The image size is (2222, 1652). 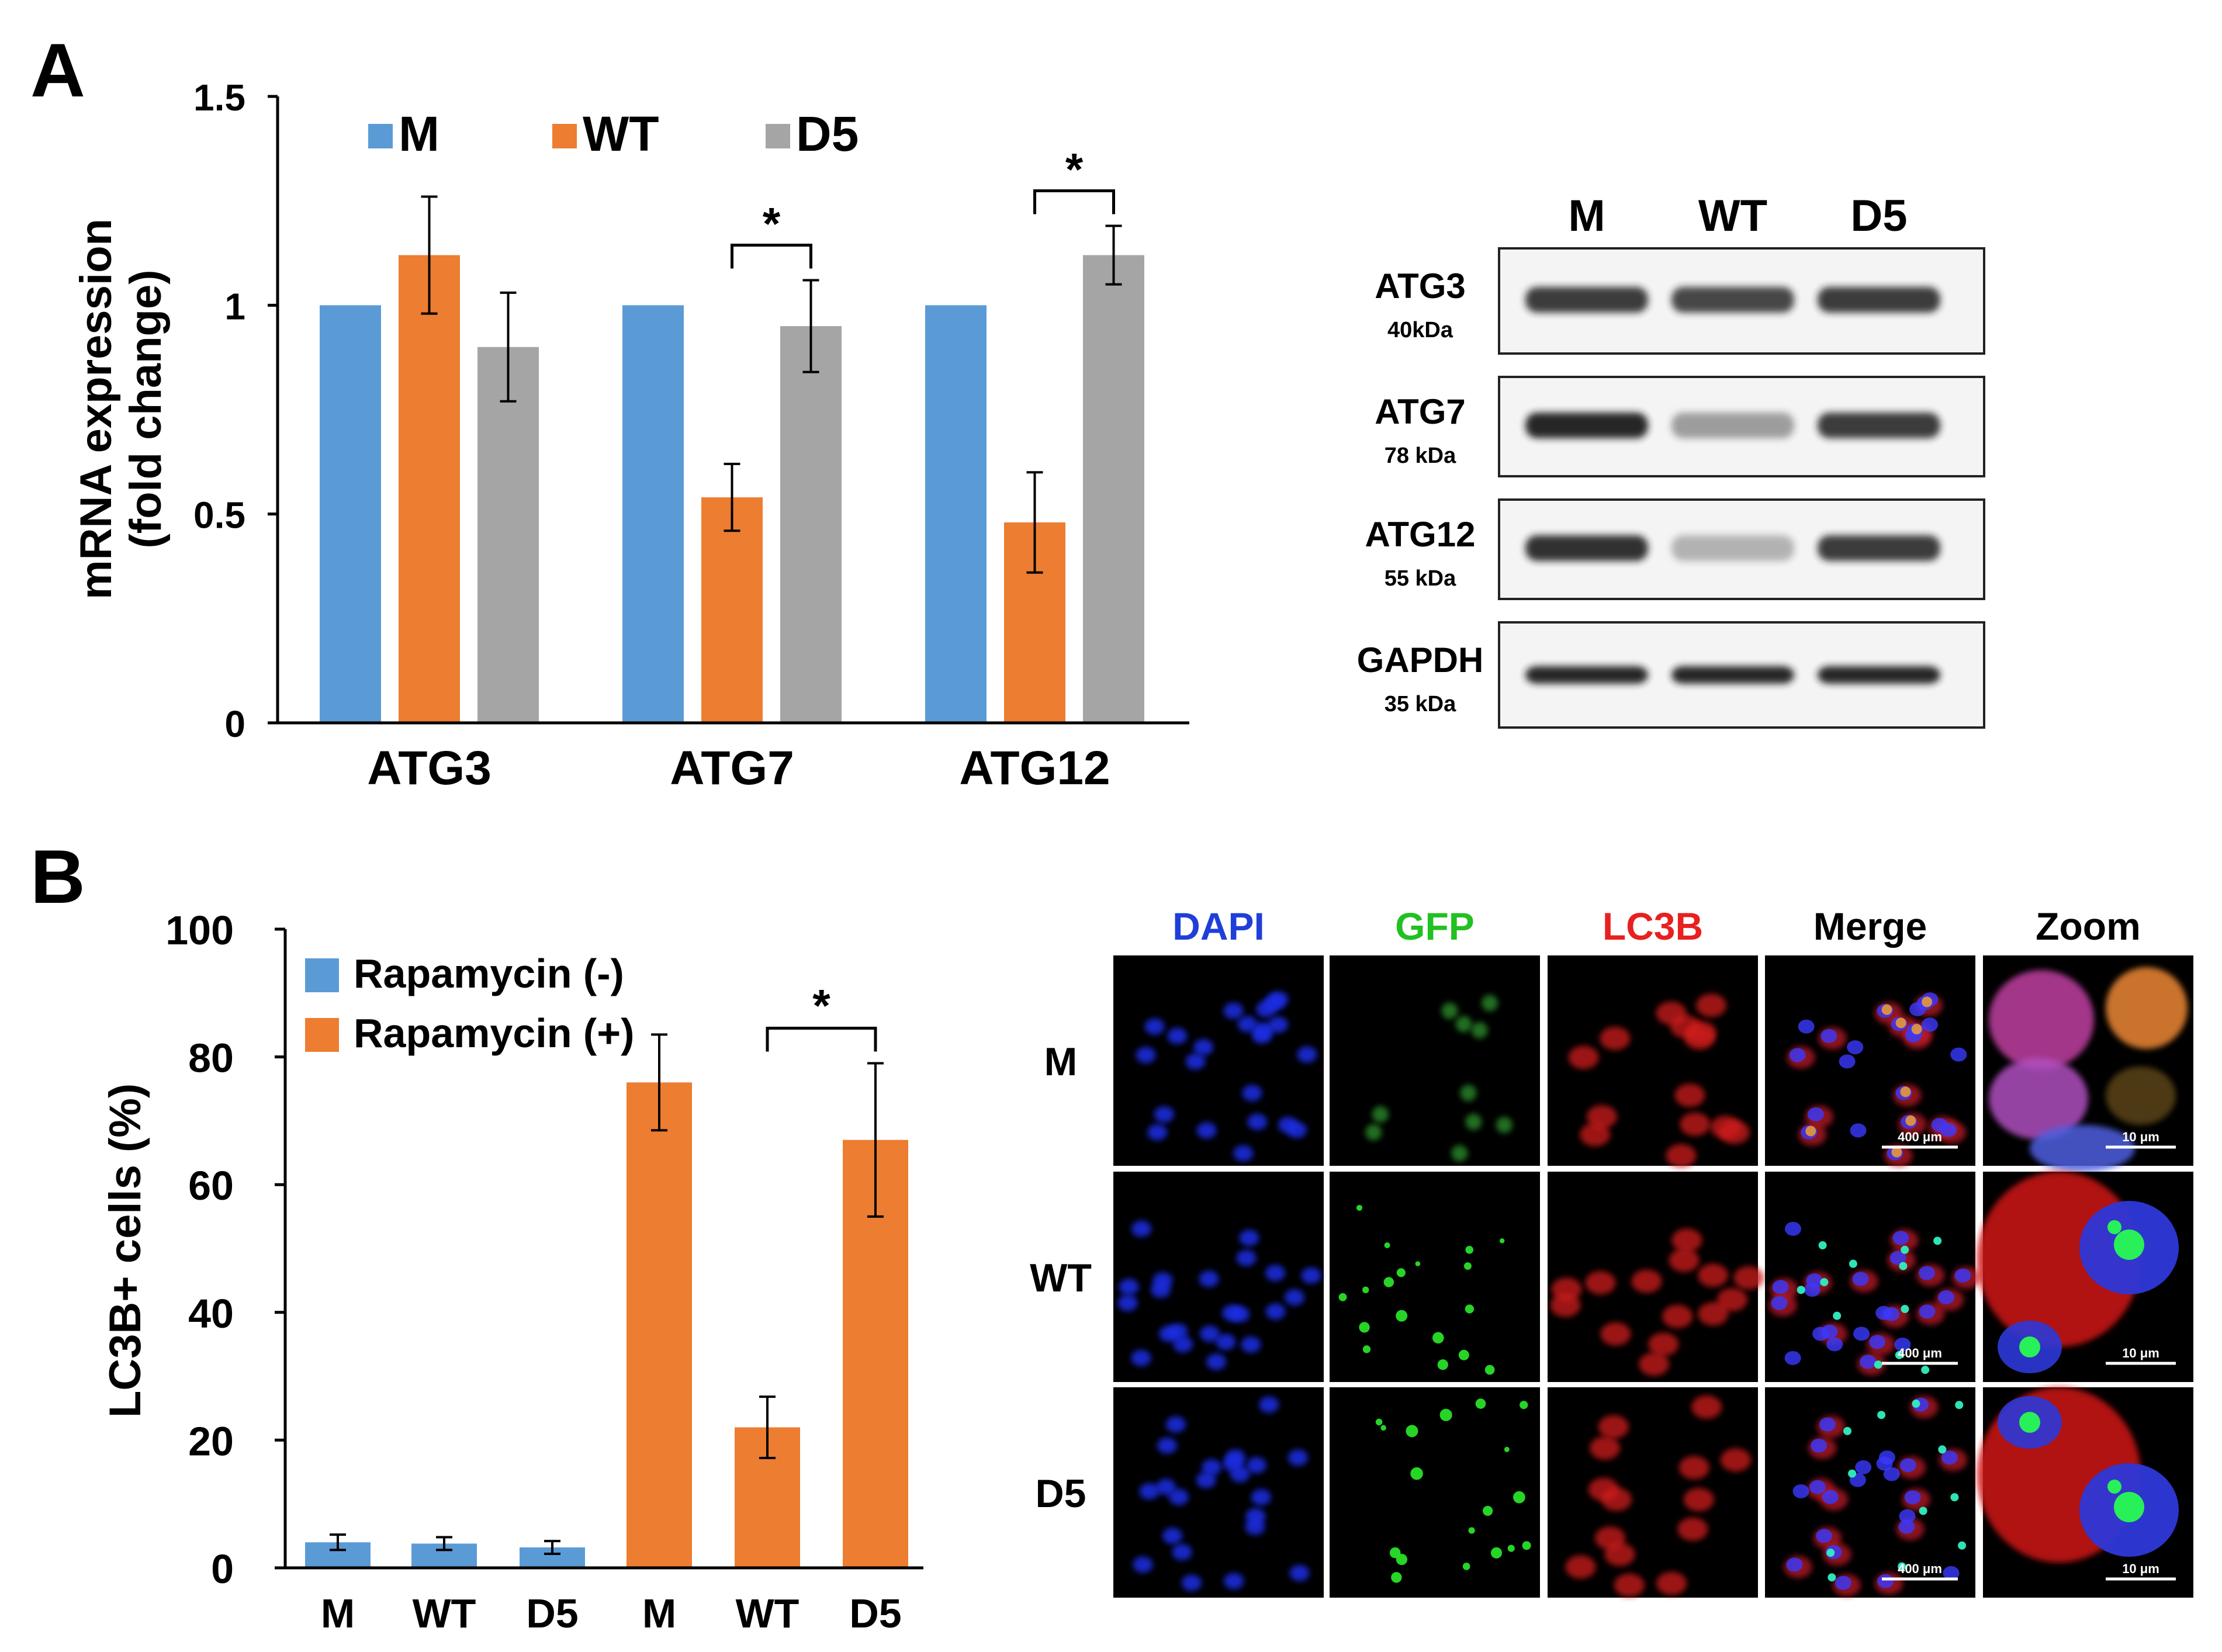 I want to click on blot-lane-label-m: M, so click(x=1586, y=216).